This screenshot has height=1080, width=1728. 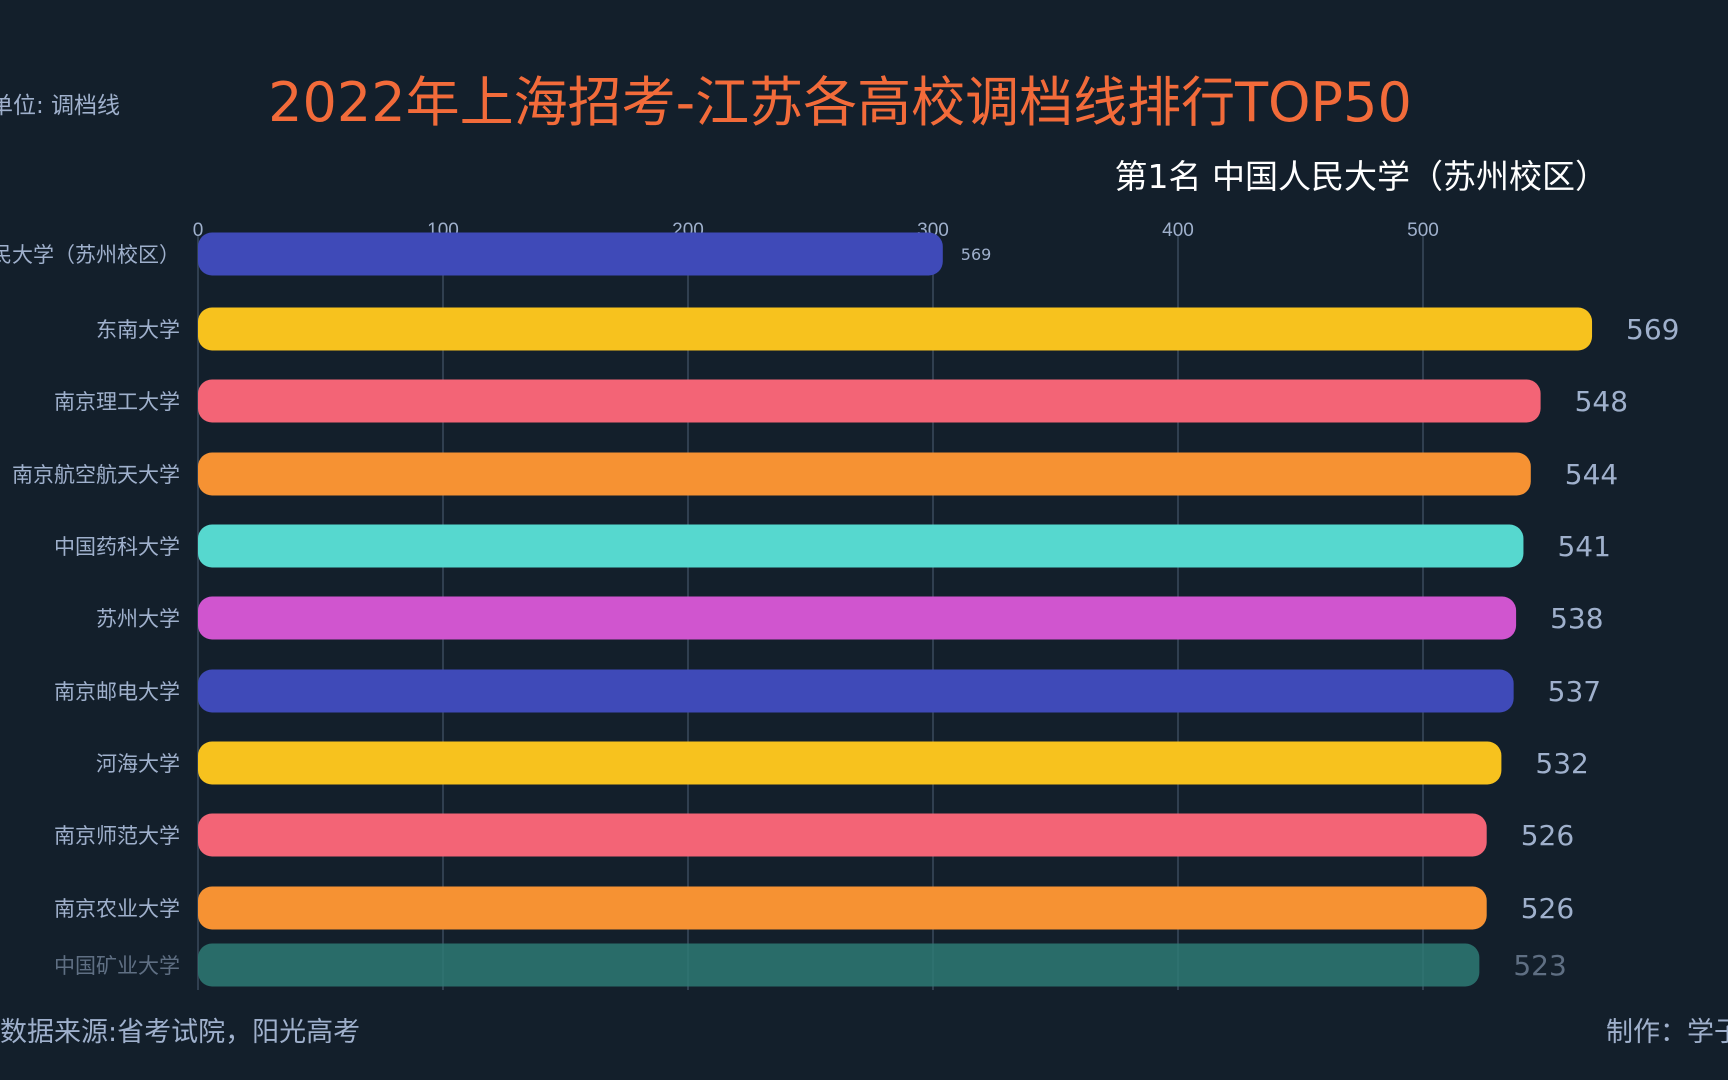 What do you see at coordinates (1583, 546) in the screenshot?
I see `value-label: 541` at bounding box center [1583, 546].